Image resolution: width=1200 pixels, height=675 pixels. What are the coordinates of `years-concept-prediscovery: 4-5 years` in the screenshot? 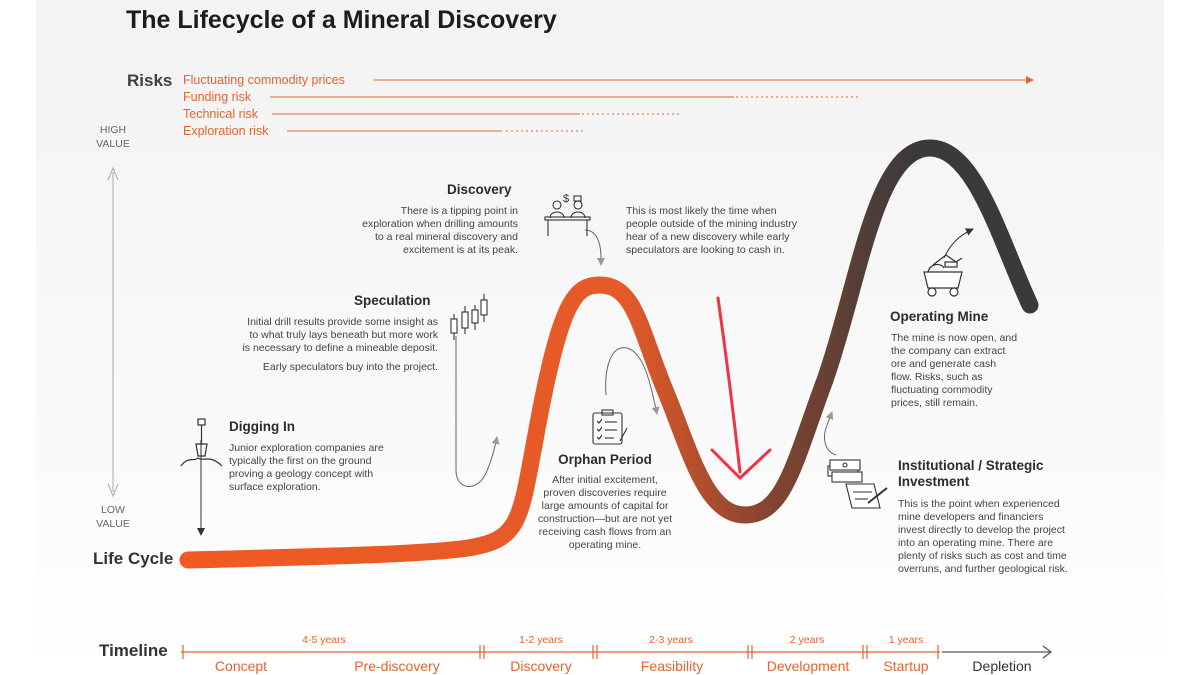 It's located at (324, 640).